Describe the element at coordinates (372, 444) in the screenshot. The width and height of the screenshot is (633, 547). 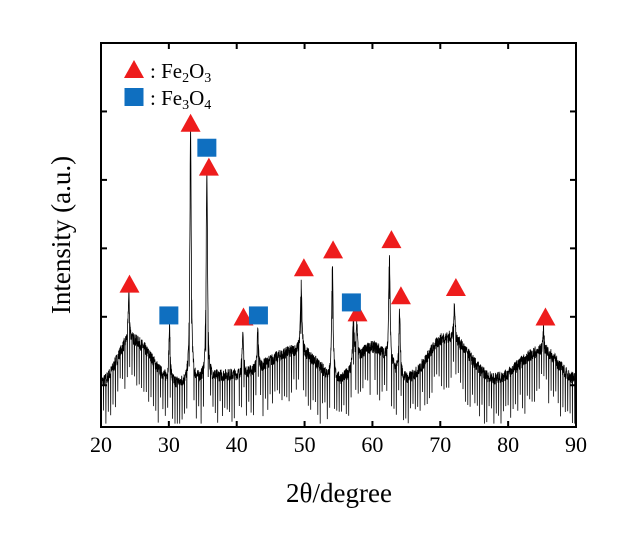
I see `x-tick-label: 60` at that location.